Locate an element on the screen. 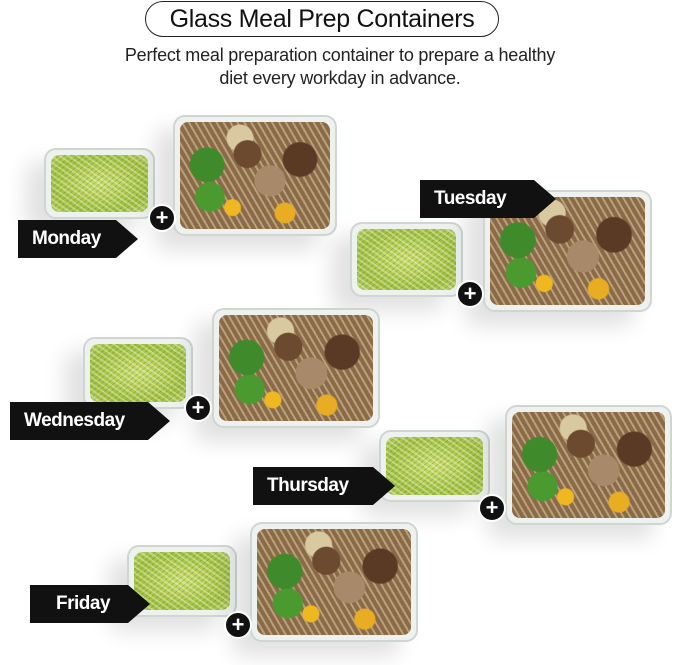 Image resolution: width=679 pixels, height=665 pixels. day-tag-thursday: Thursday is located at coordinates (324, 486).